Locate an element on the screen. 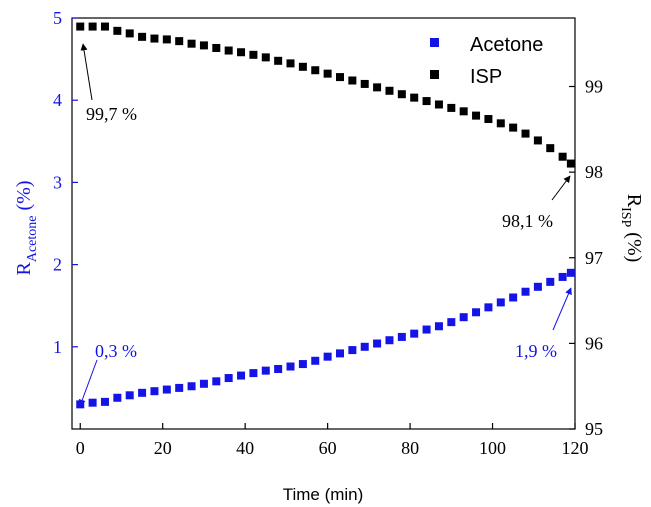 This screenshot has width=651, height=507. right-y-tick-label: 97 is located at coordinates (594, 258).